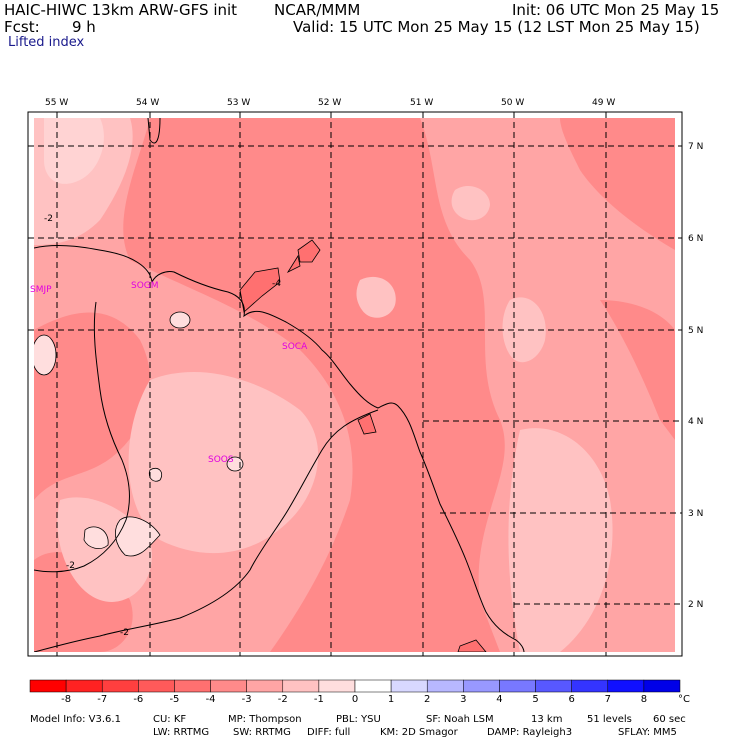 This screenshot has height=740, width=740. I want to click on colorbar-tick-label: 0, so click(355, 699).